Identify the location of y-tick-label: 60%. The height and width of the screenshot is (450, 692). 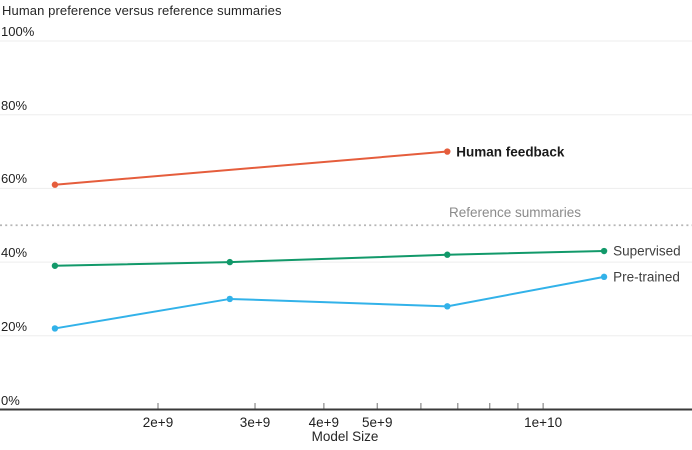
(14, 179).